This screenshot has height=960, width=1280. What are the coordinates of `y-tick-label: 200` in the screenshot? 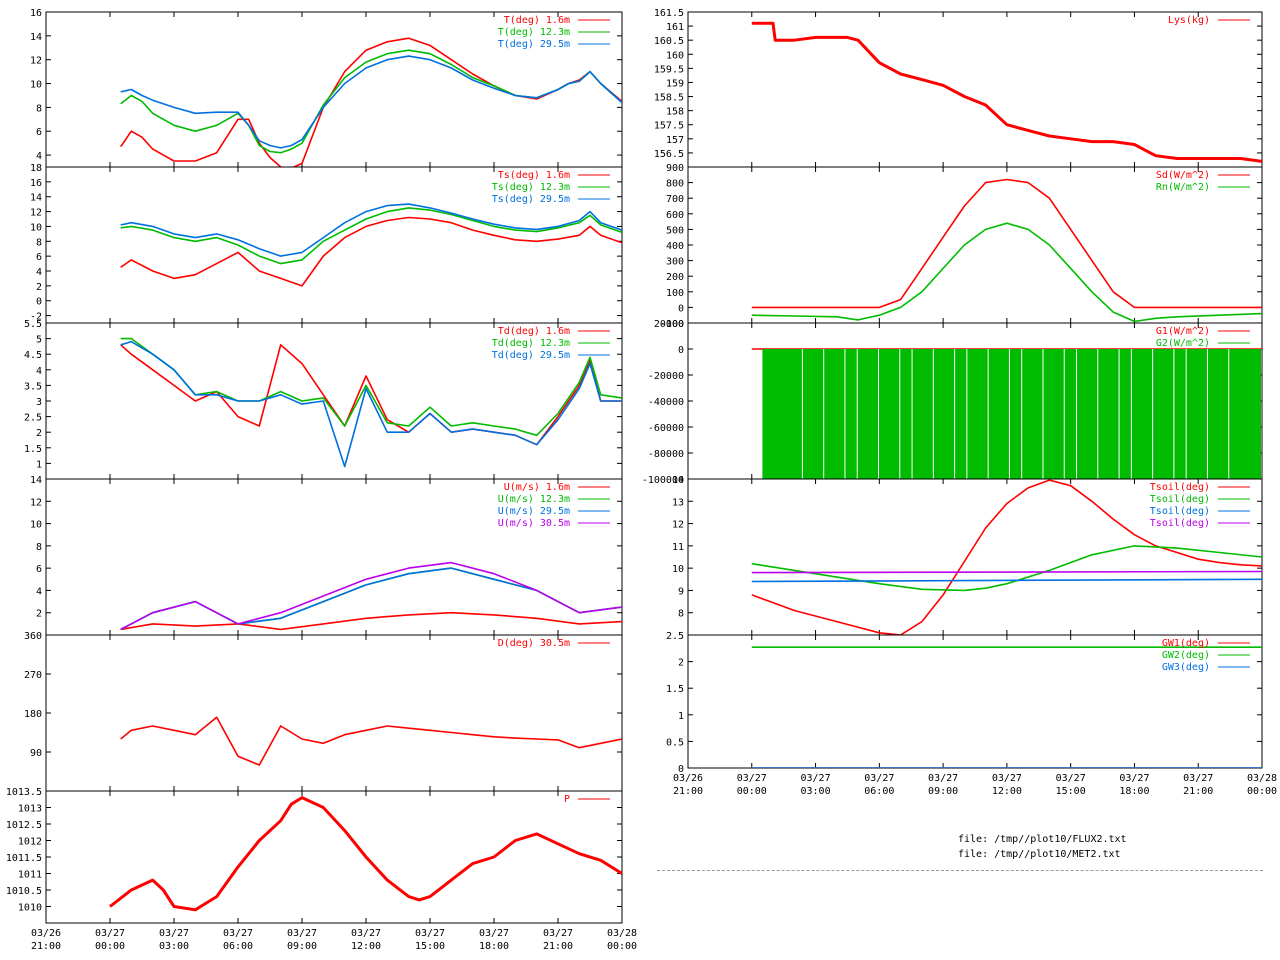 It's located at (675, 277).